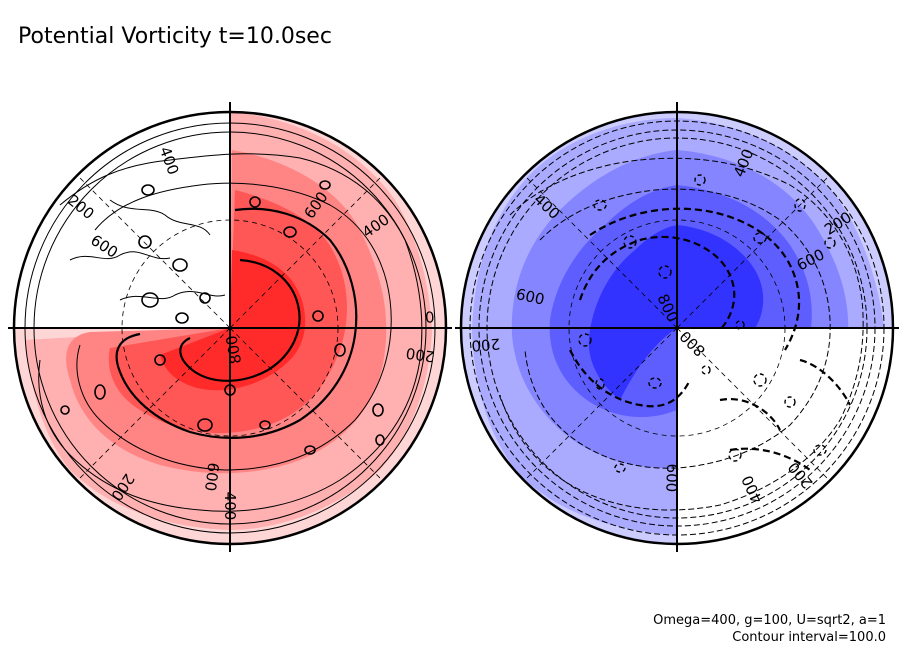 This screenshot has width=904, height=654. I want to click on contour-interval-note: Contour interval=100.0, so click(809, 637).